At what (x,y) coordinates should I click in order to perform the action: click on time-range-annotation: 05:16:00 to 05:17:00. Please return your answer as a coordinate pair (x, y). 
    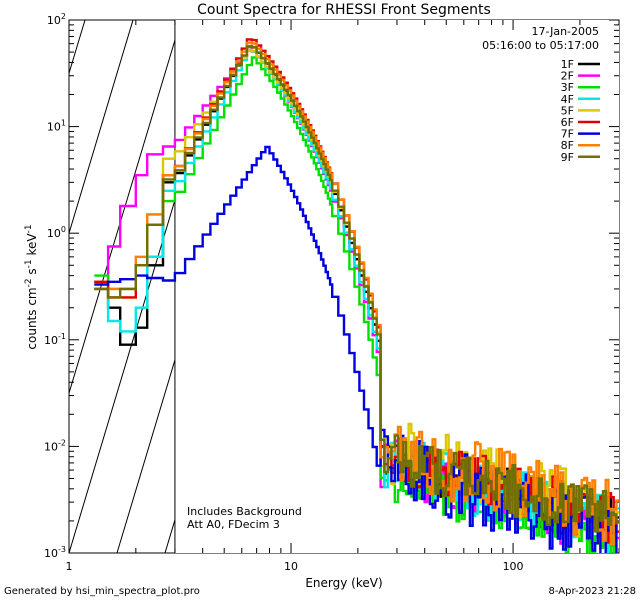
    Looking at the image, I should click on (540, 45).